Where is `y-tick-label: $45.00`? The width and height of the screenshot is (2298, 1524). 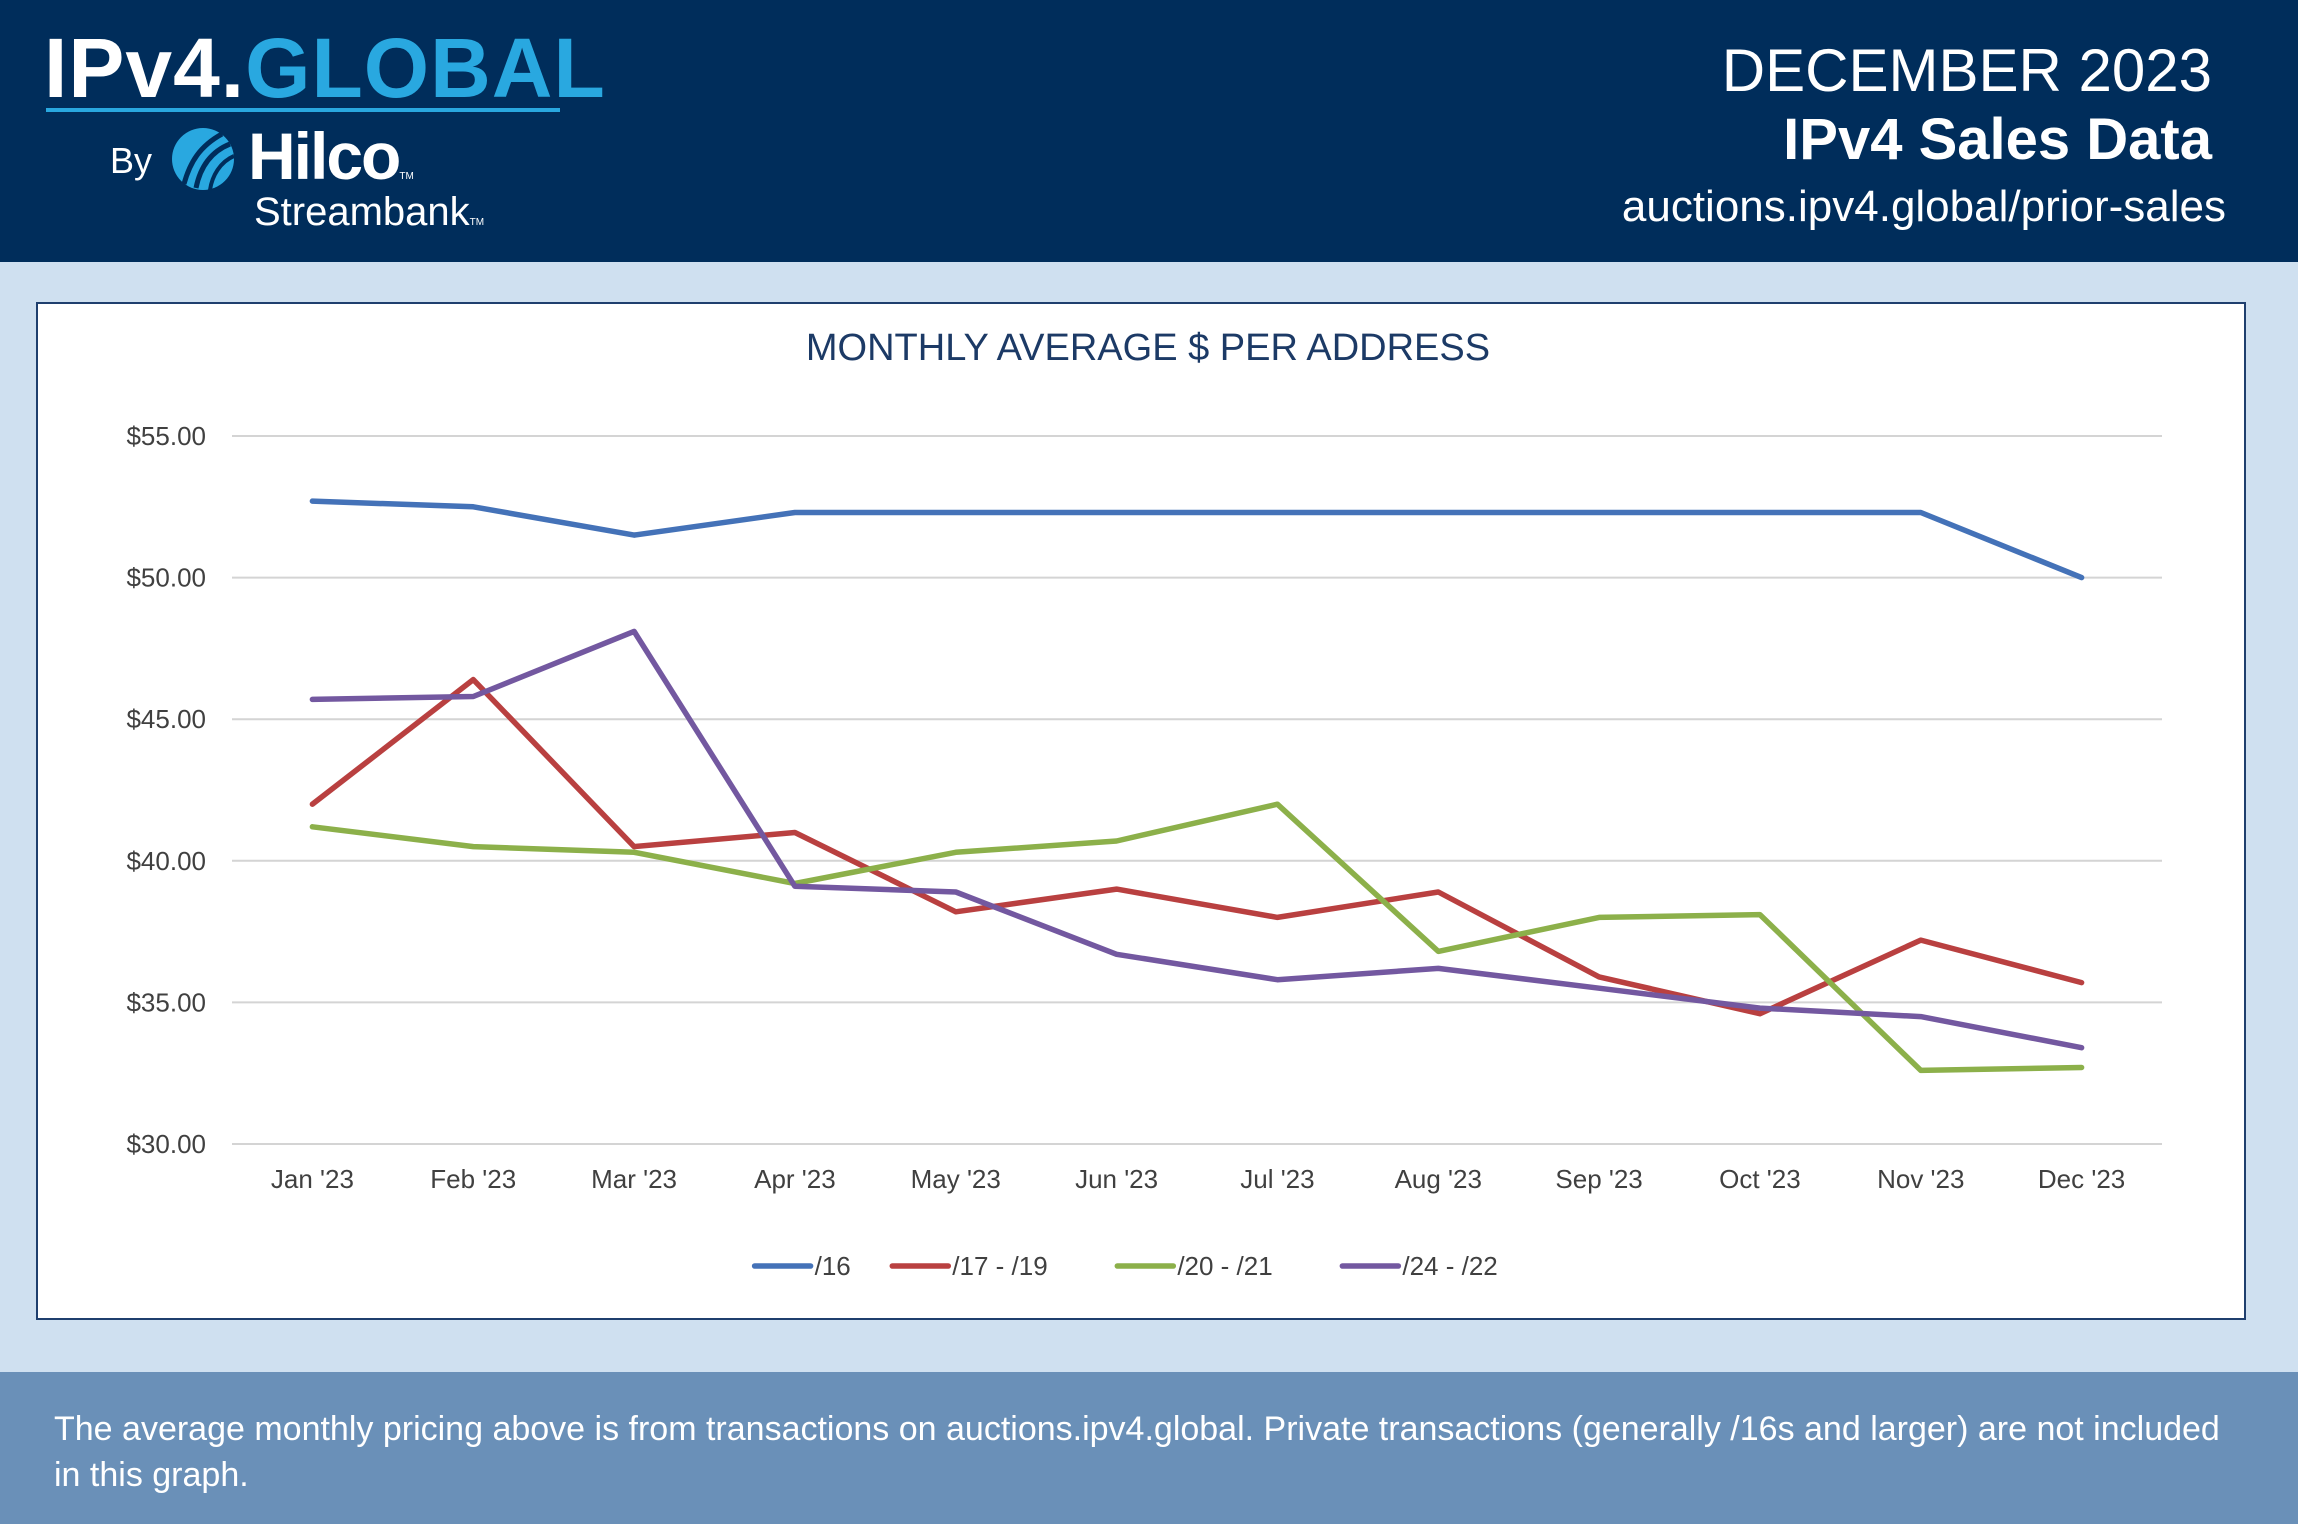 y-tick-label: $45.00 is located at coordinates (166, 719).